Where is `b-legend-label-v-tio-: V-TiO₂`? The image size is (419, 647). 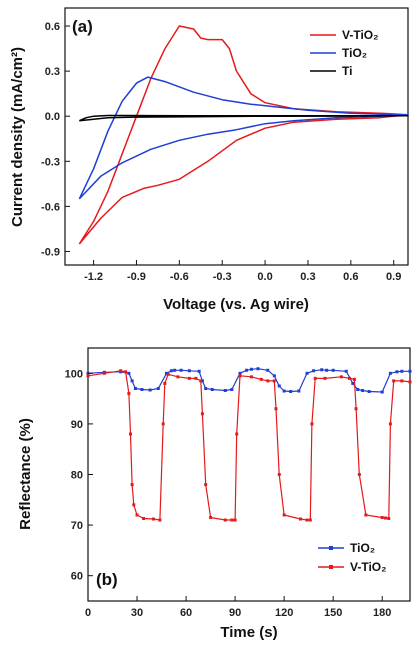 b-legend-label-v-tio-: V-TiO₂ is located at coordinates (368, 567).